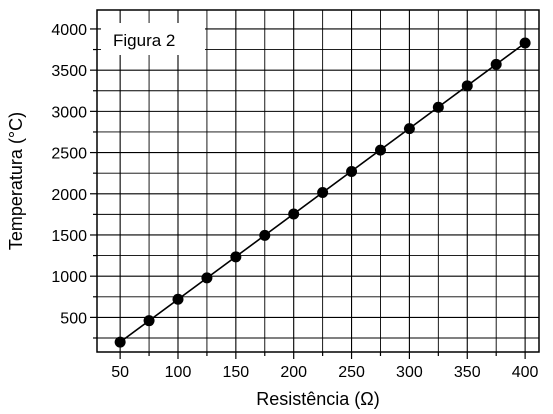  I want to click on annotation-text: Figura 2, so click(144, 40).